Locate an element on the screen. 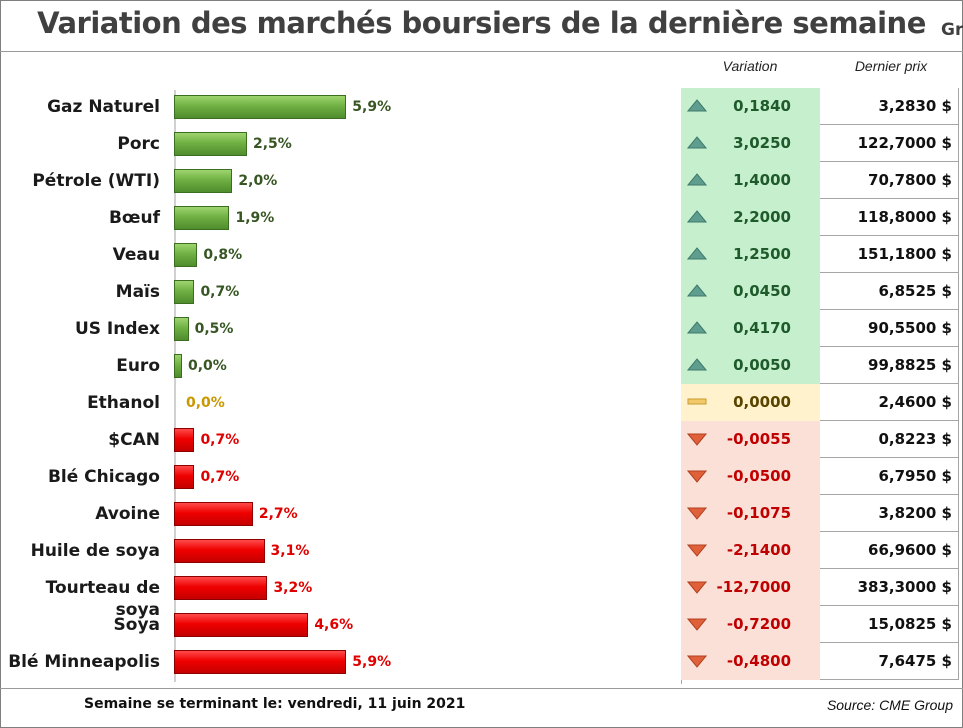 This screenshot has width=963, height=728. price-cell: 383,3000 $ is located at coordinates (889, 587).